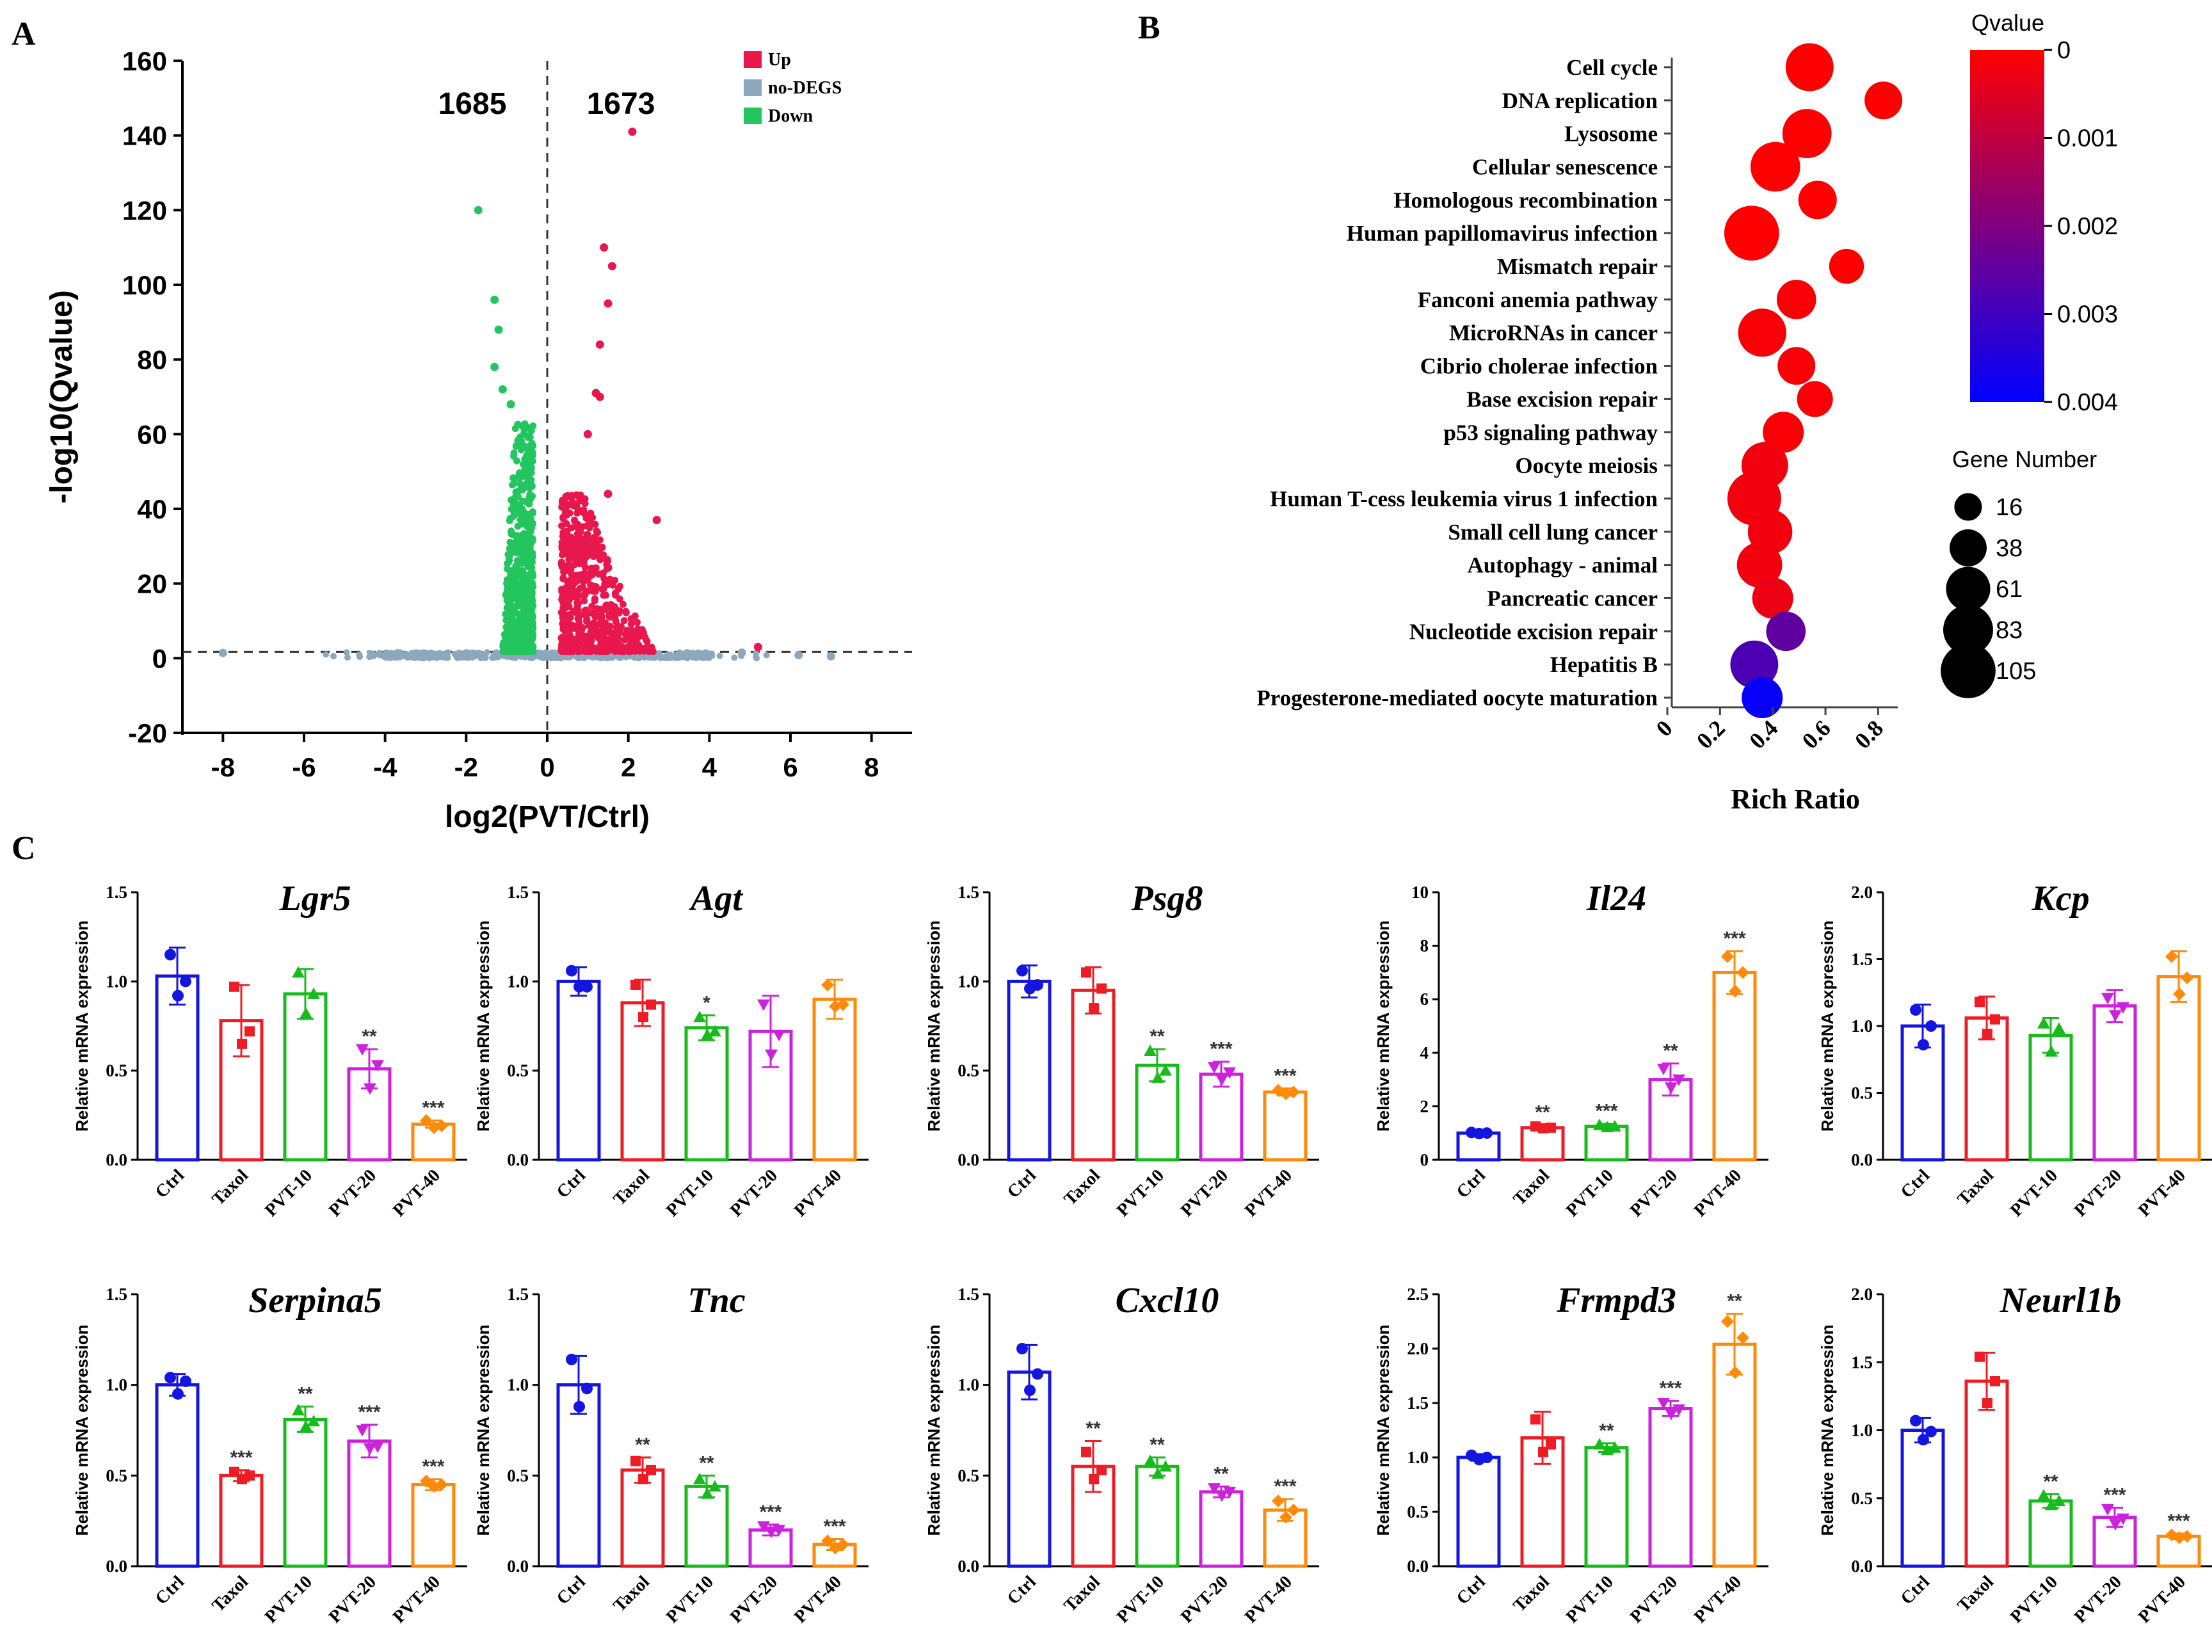  I want to click on y-tick-label: 1.0, so click(518, 981).